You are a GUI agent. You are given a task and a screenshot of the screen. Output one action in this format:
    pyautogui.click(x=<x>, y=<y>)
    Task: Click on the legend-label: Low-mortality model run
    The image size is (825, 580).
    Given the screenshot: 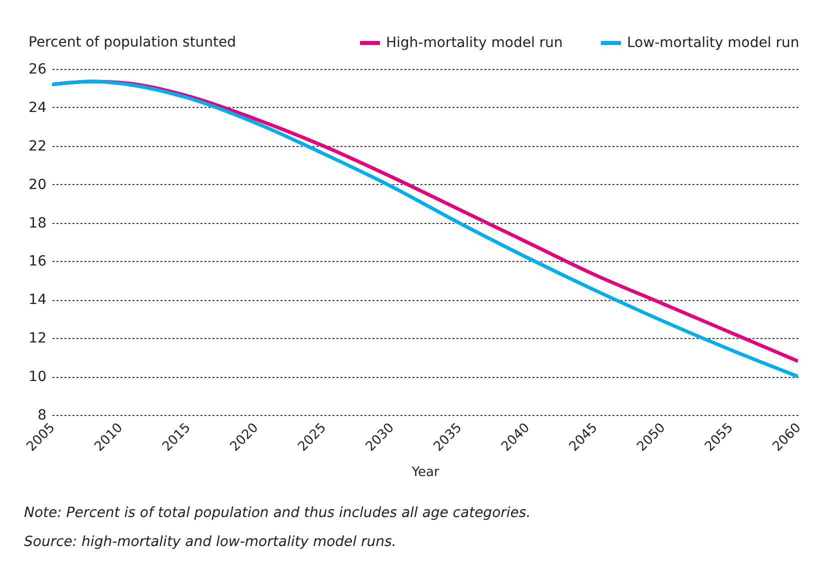 What is the action you would take?
    pyautogui.click(x=713, y=43)
    